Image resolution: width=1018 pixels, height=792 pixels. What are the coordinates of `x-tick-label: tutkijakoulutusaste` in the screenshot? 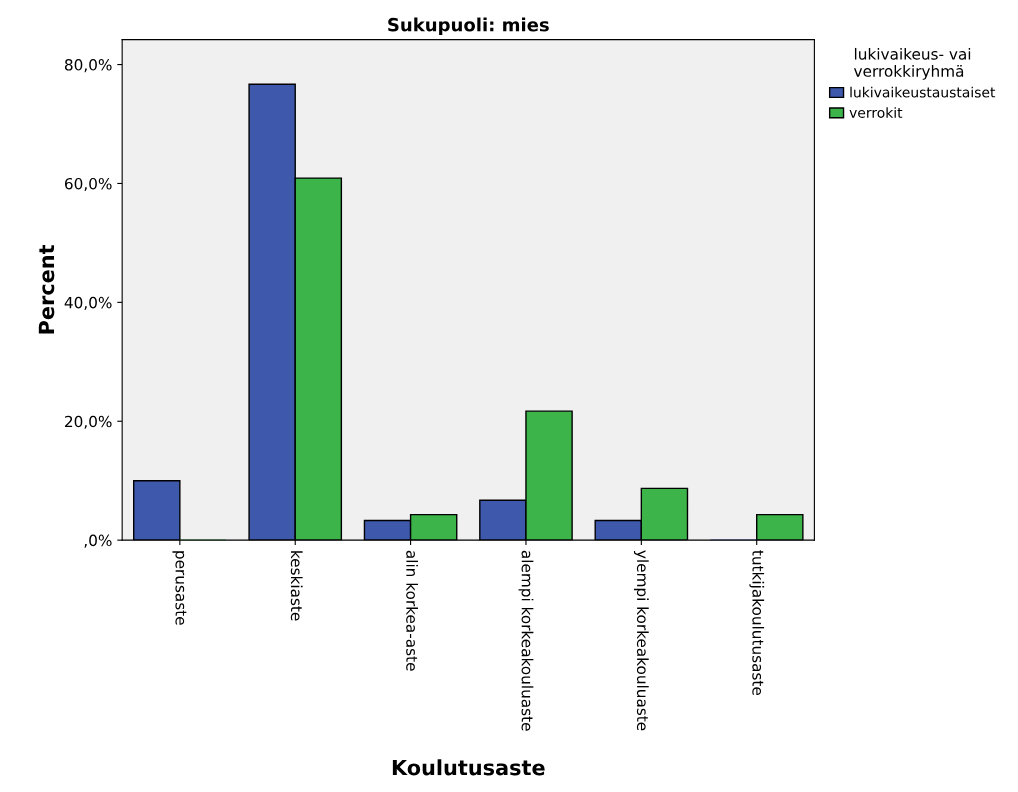 It's located at (757, 623).